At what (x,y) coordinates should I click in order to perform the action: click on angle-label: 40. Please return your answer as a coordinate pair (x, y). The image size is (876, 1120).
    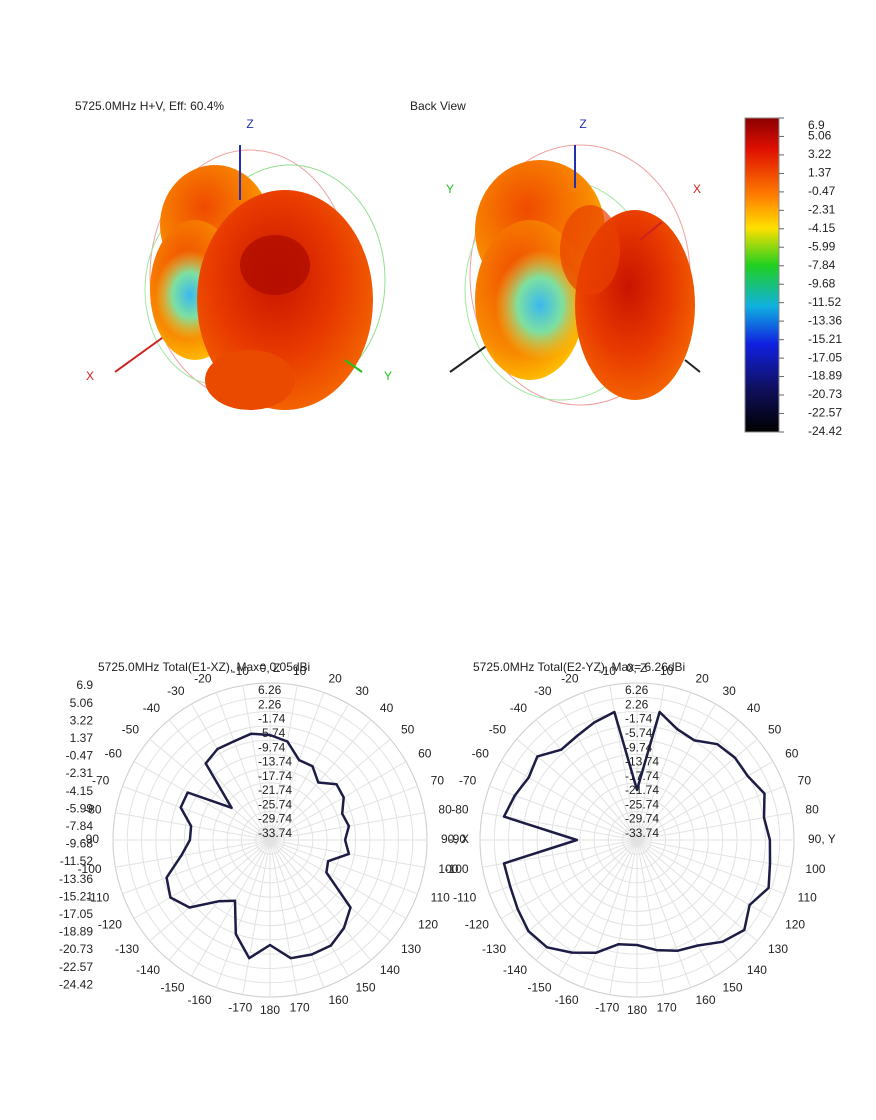
    Looking at the image, I should click on (754, 708).